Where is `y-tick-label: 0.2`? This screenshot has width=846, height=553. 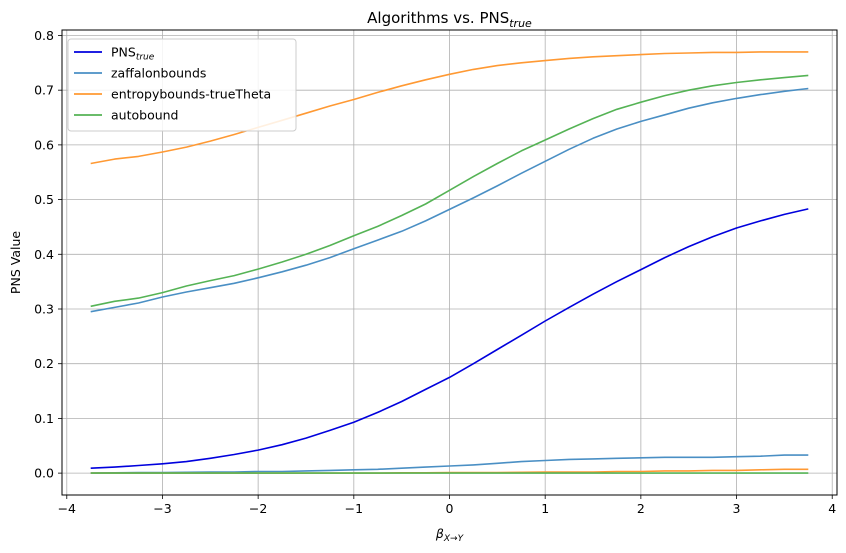 y-tick-label: 0.2 is located at coordinates (44, 363).